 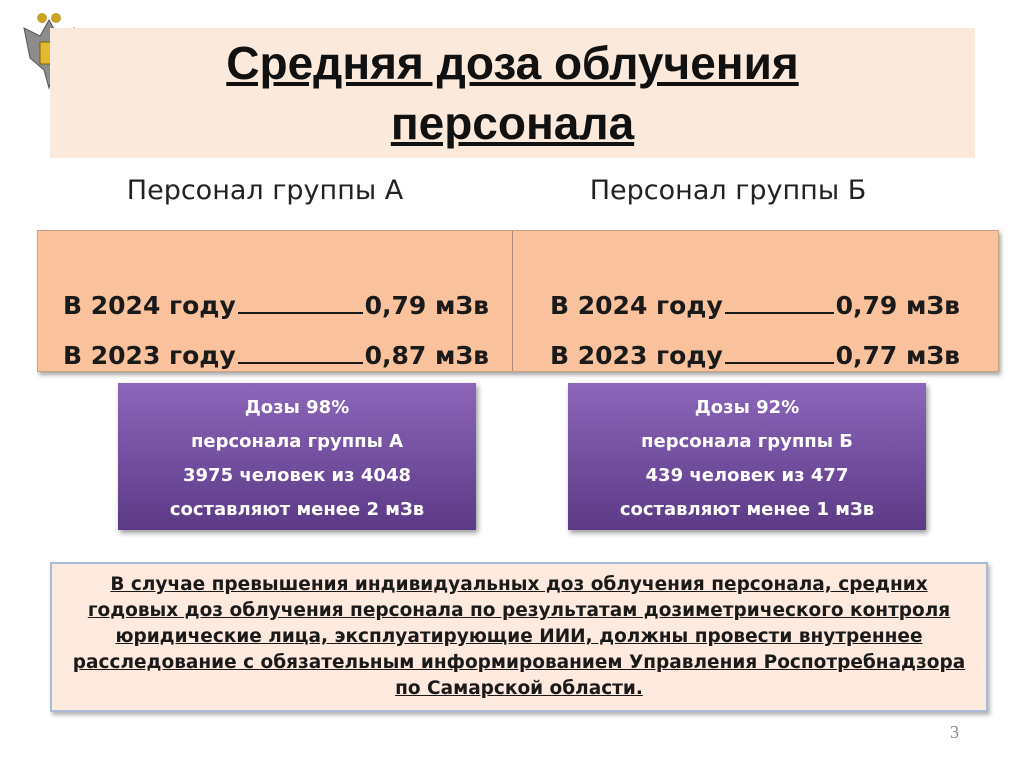 What do you see at coordinates (897, 355) in the screenshot?
I see `dose-value: 0,77 мЗв` at bounding box center [897, 355].